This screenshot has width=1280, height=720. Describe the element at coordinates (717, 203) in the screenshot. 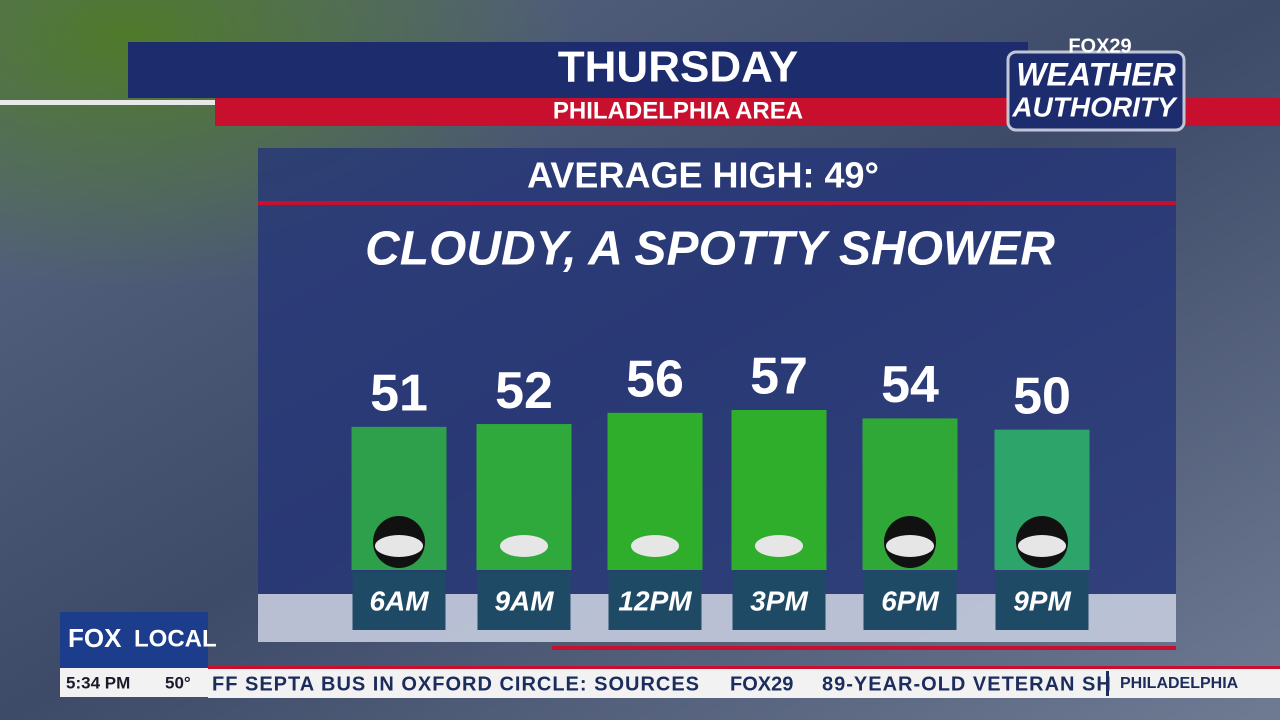

I see `panel-divider` at that location.